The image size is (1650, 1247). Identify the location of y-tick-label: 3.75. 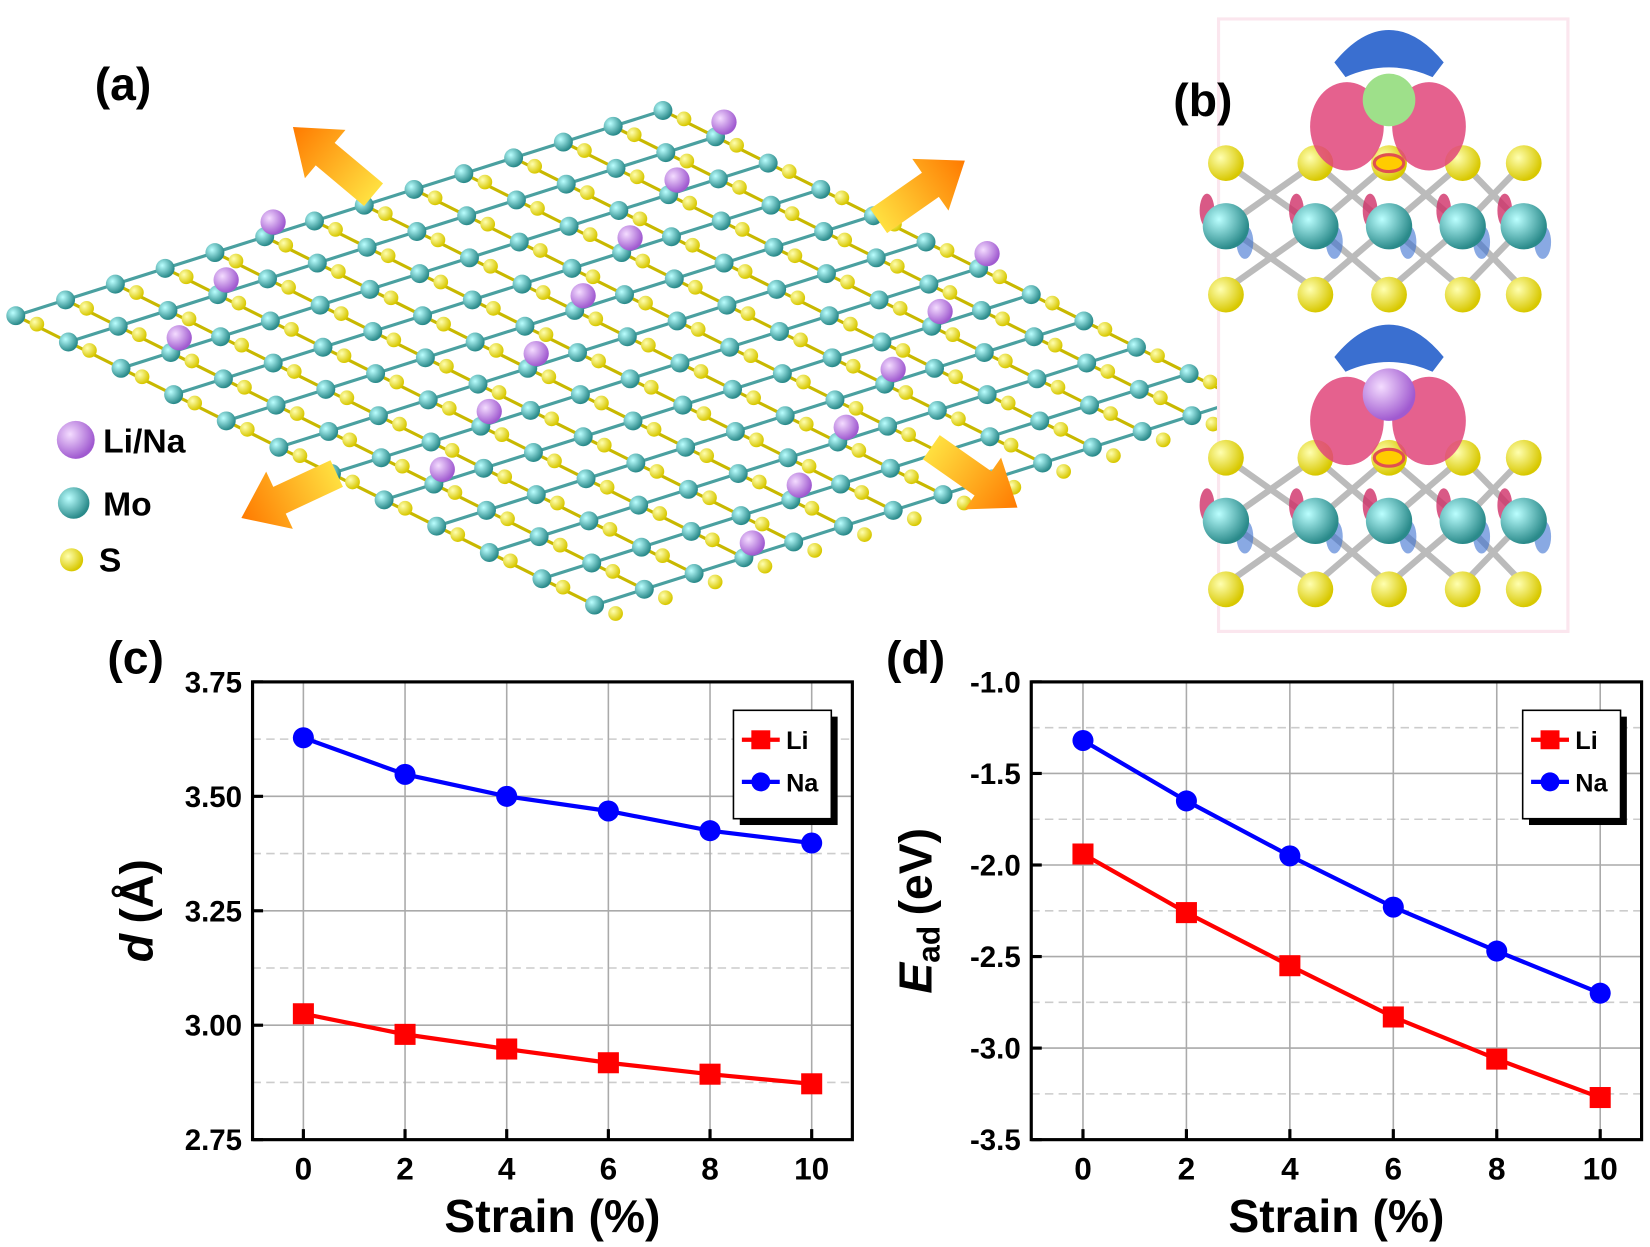
(213, 682).